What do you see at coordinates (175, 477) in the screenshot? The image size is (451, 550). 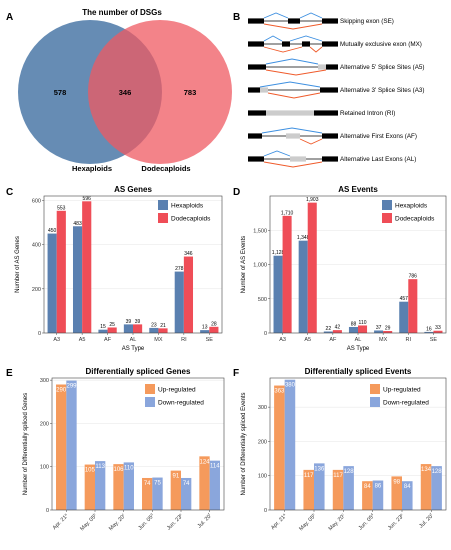 I see `bar-value-label: 91` at bounding box center [175, 477].